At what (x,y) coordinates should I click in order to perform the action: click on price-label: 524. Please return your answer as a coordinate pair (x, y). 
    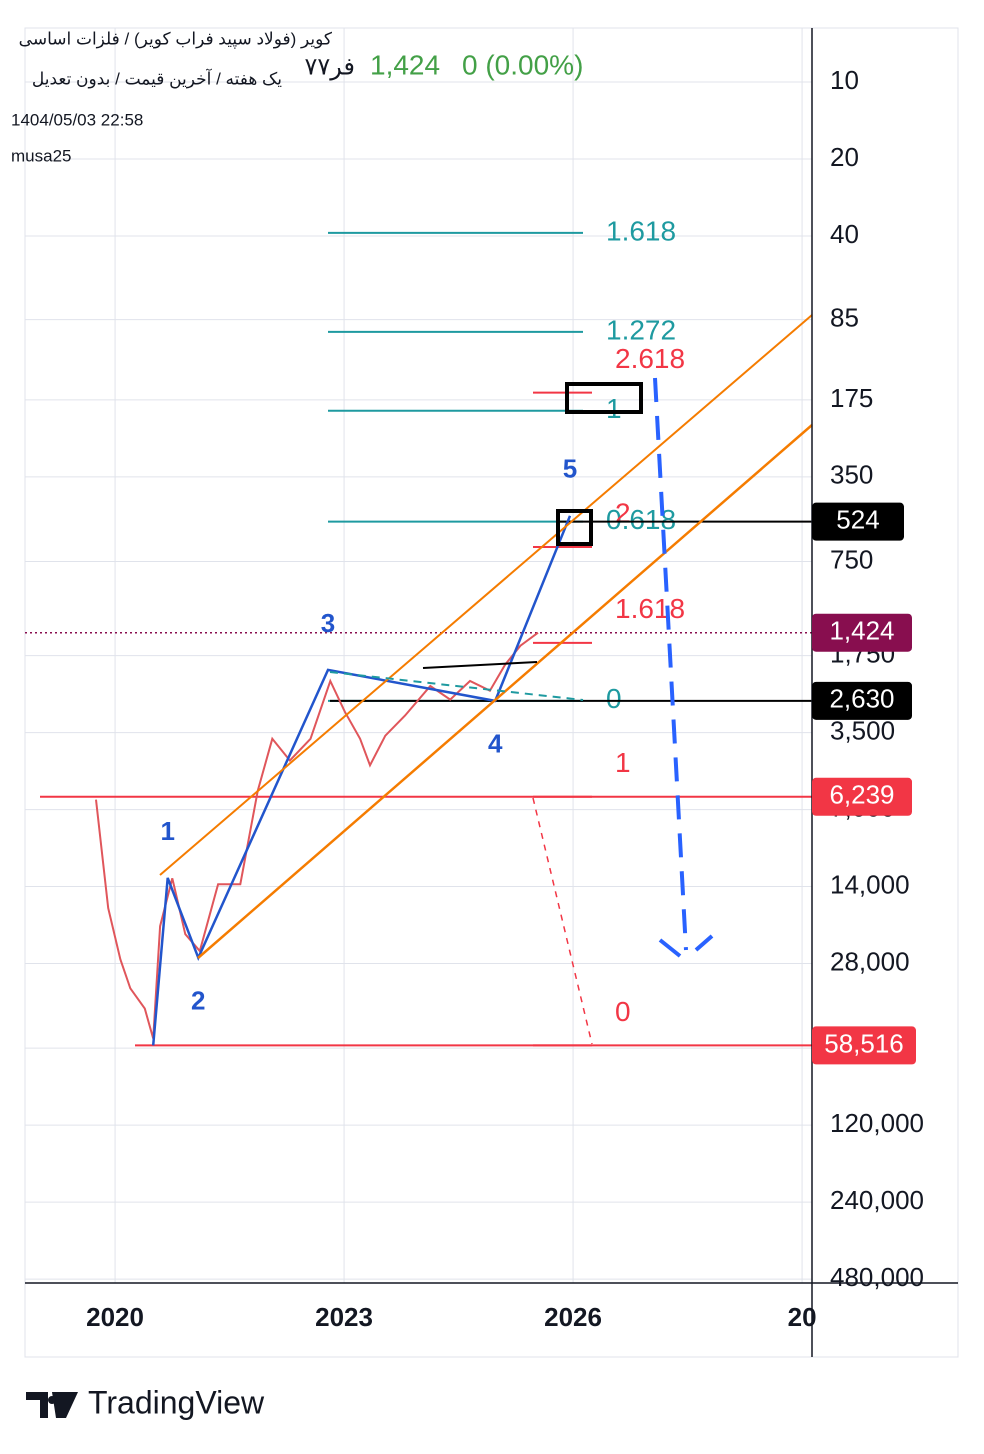
    Looking at the image, I should click on (857, 520).